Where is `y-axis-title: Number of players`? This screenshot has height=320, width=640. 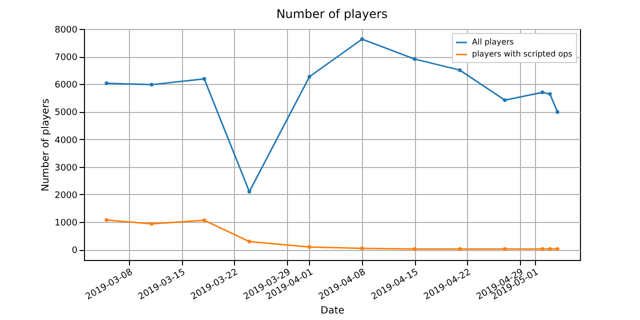 y-axis-title: Number of players is located at coordinates (46, 145).